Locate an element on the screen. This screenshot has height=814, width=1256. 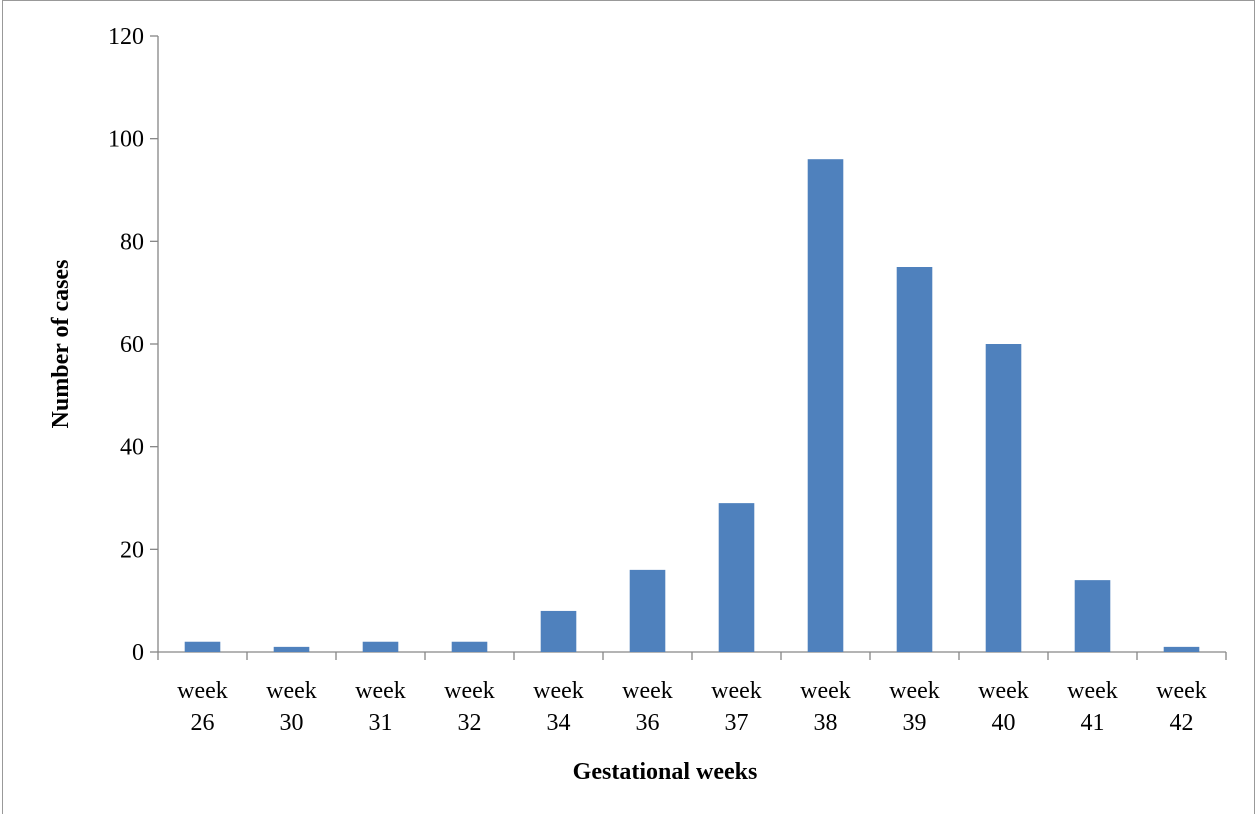
x-tick-label: week 34 is located at coordinates (558, 707).